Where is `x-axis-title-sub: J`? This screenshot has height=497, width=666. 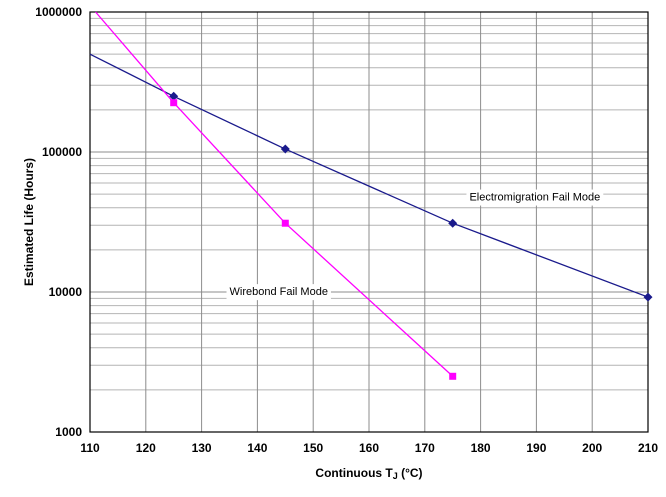
x-axis-title-sub: J is located at coordinates (395, 476).